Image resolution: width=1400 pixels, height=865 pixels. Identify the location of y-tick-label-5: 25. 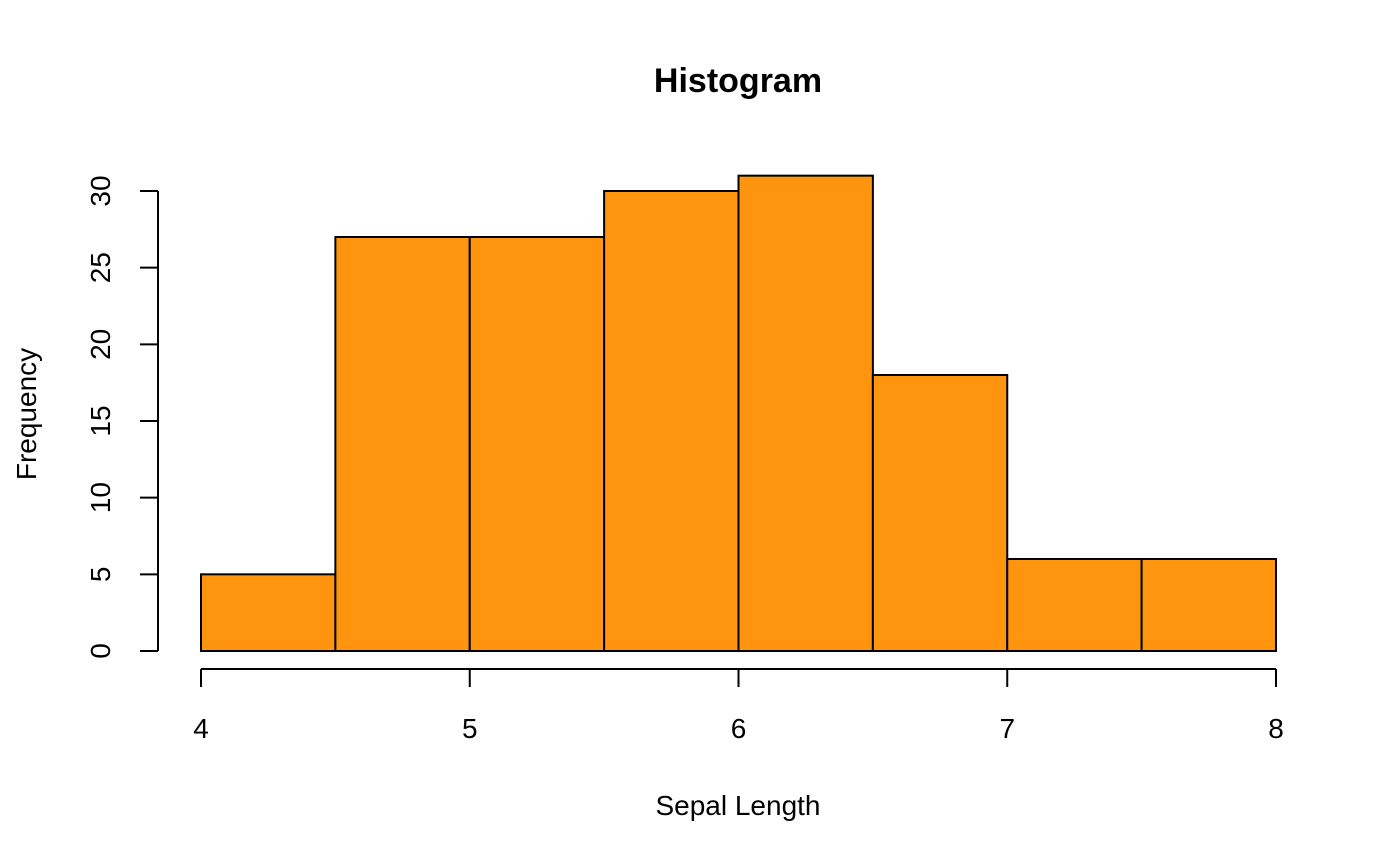
(100, 267).